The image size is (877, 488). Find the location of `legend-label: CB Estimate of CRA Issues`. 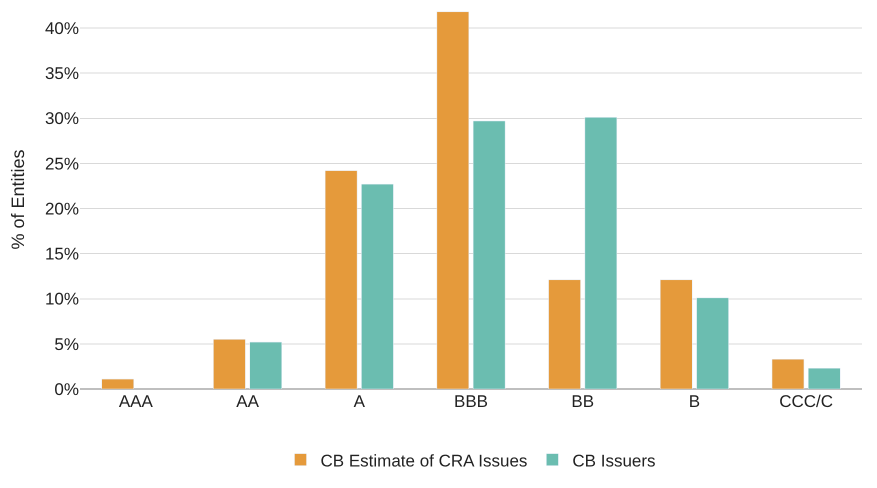

legend-label: CB Estimate of CRA Issues is located at coordinates (424, 460).